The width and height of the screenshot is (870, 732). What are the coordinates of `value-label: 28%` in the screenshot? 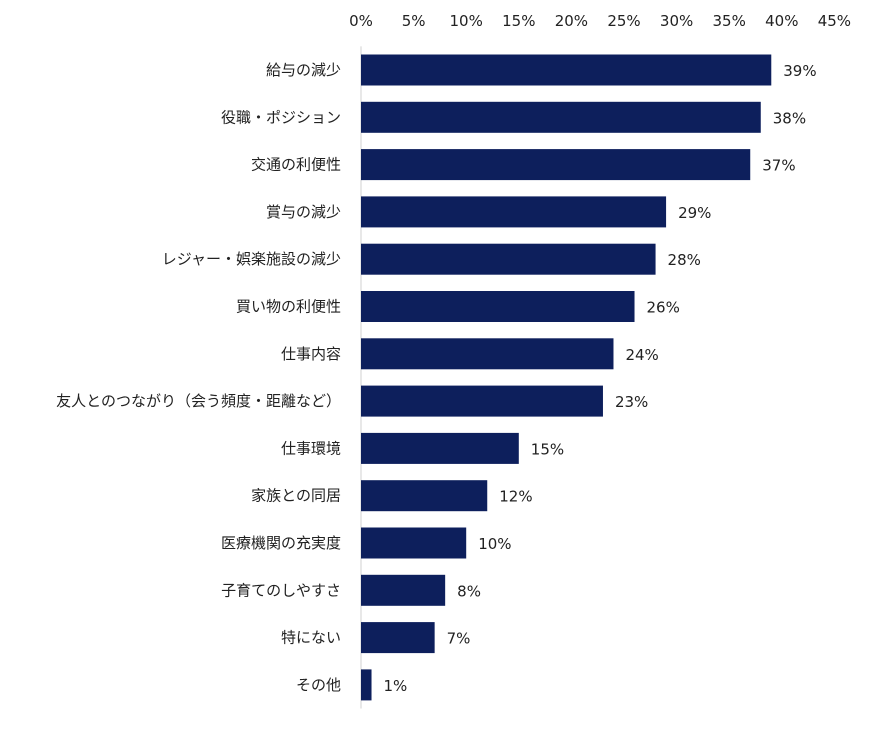 It's located at (684, 260).